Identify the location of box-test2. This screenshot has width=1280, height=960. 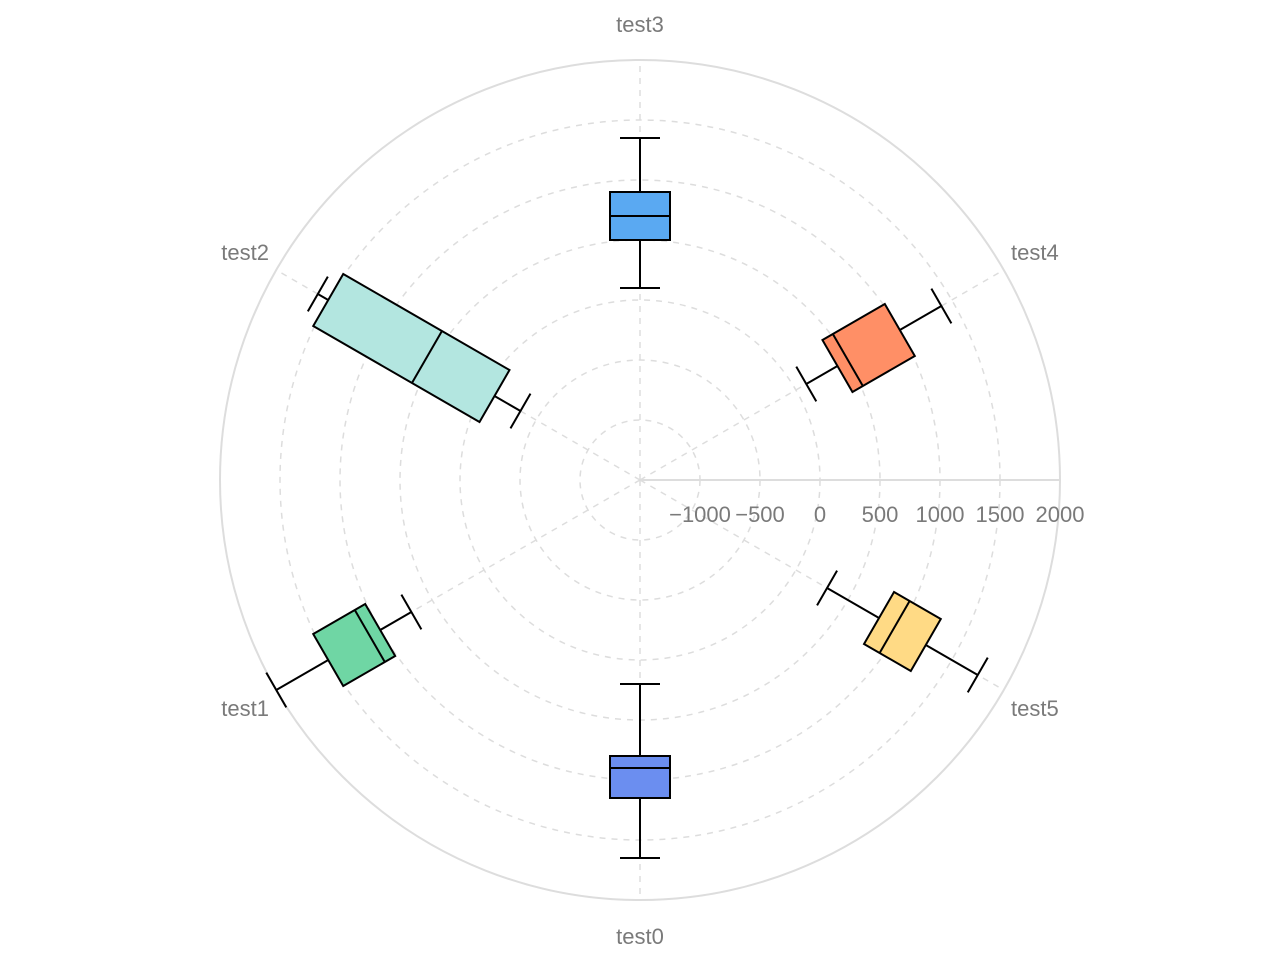
(419, 350).